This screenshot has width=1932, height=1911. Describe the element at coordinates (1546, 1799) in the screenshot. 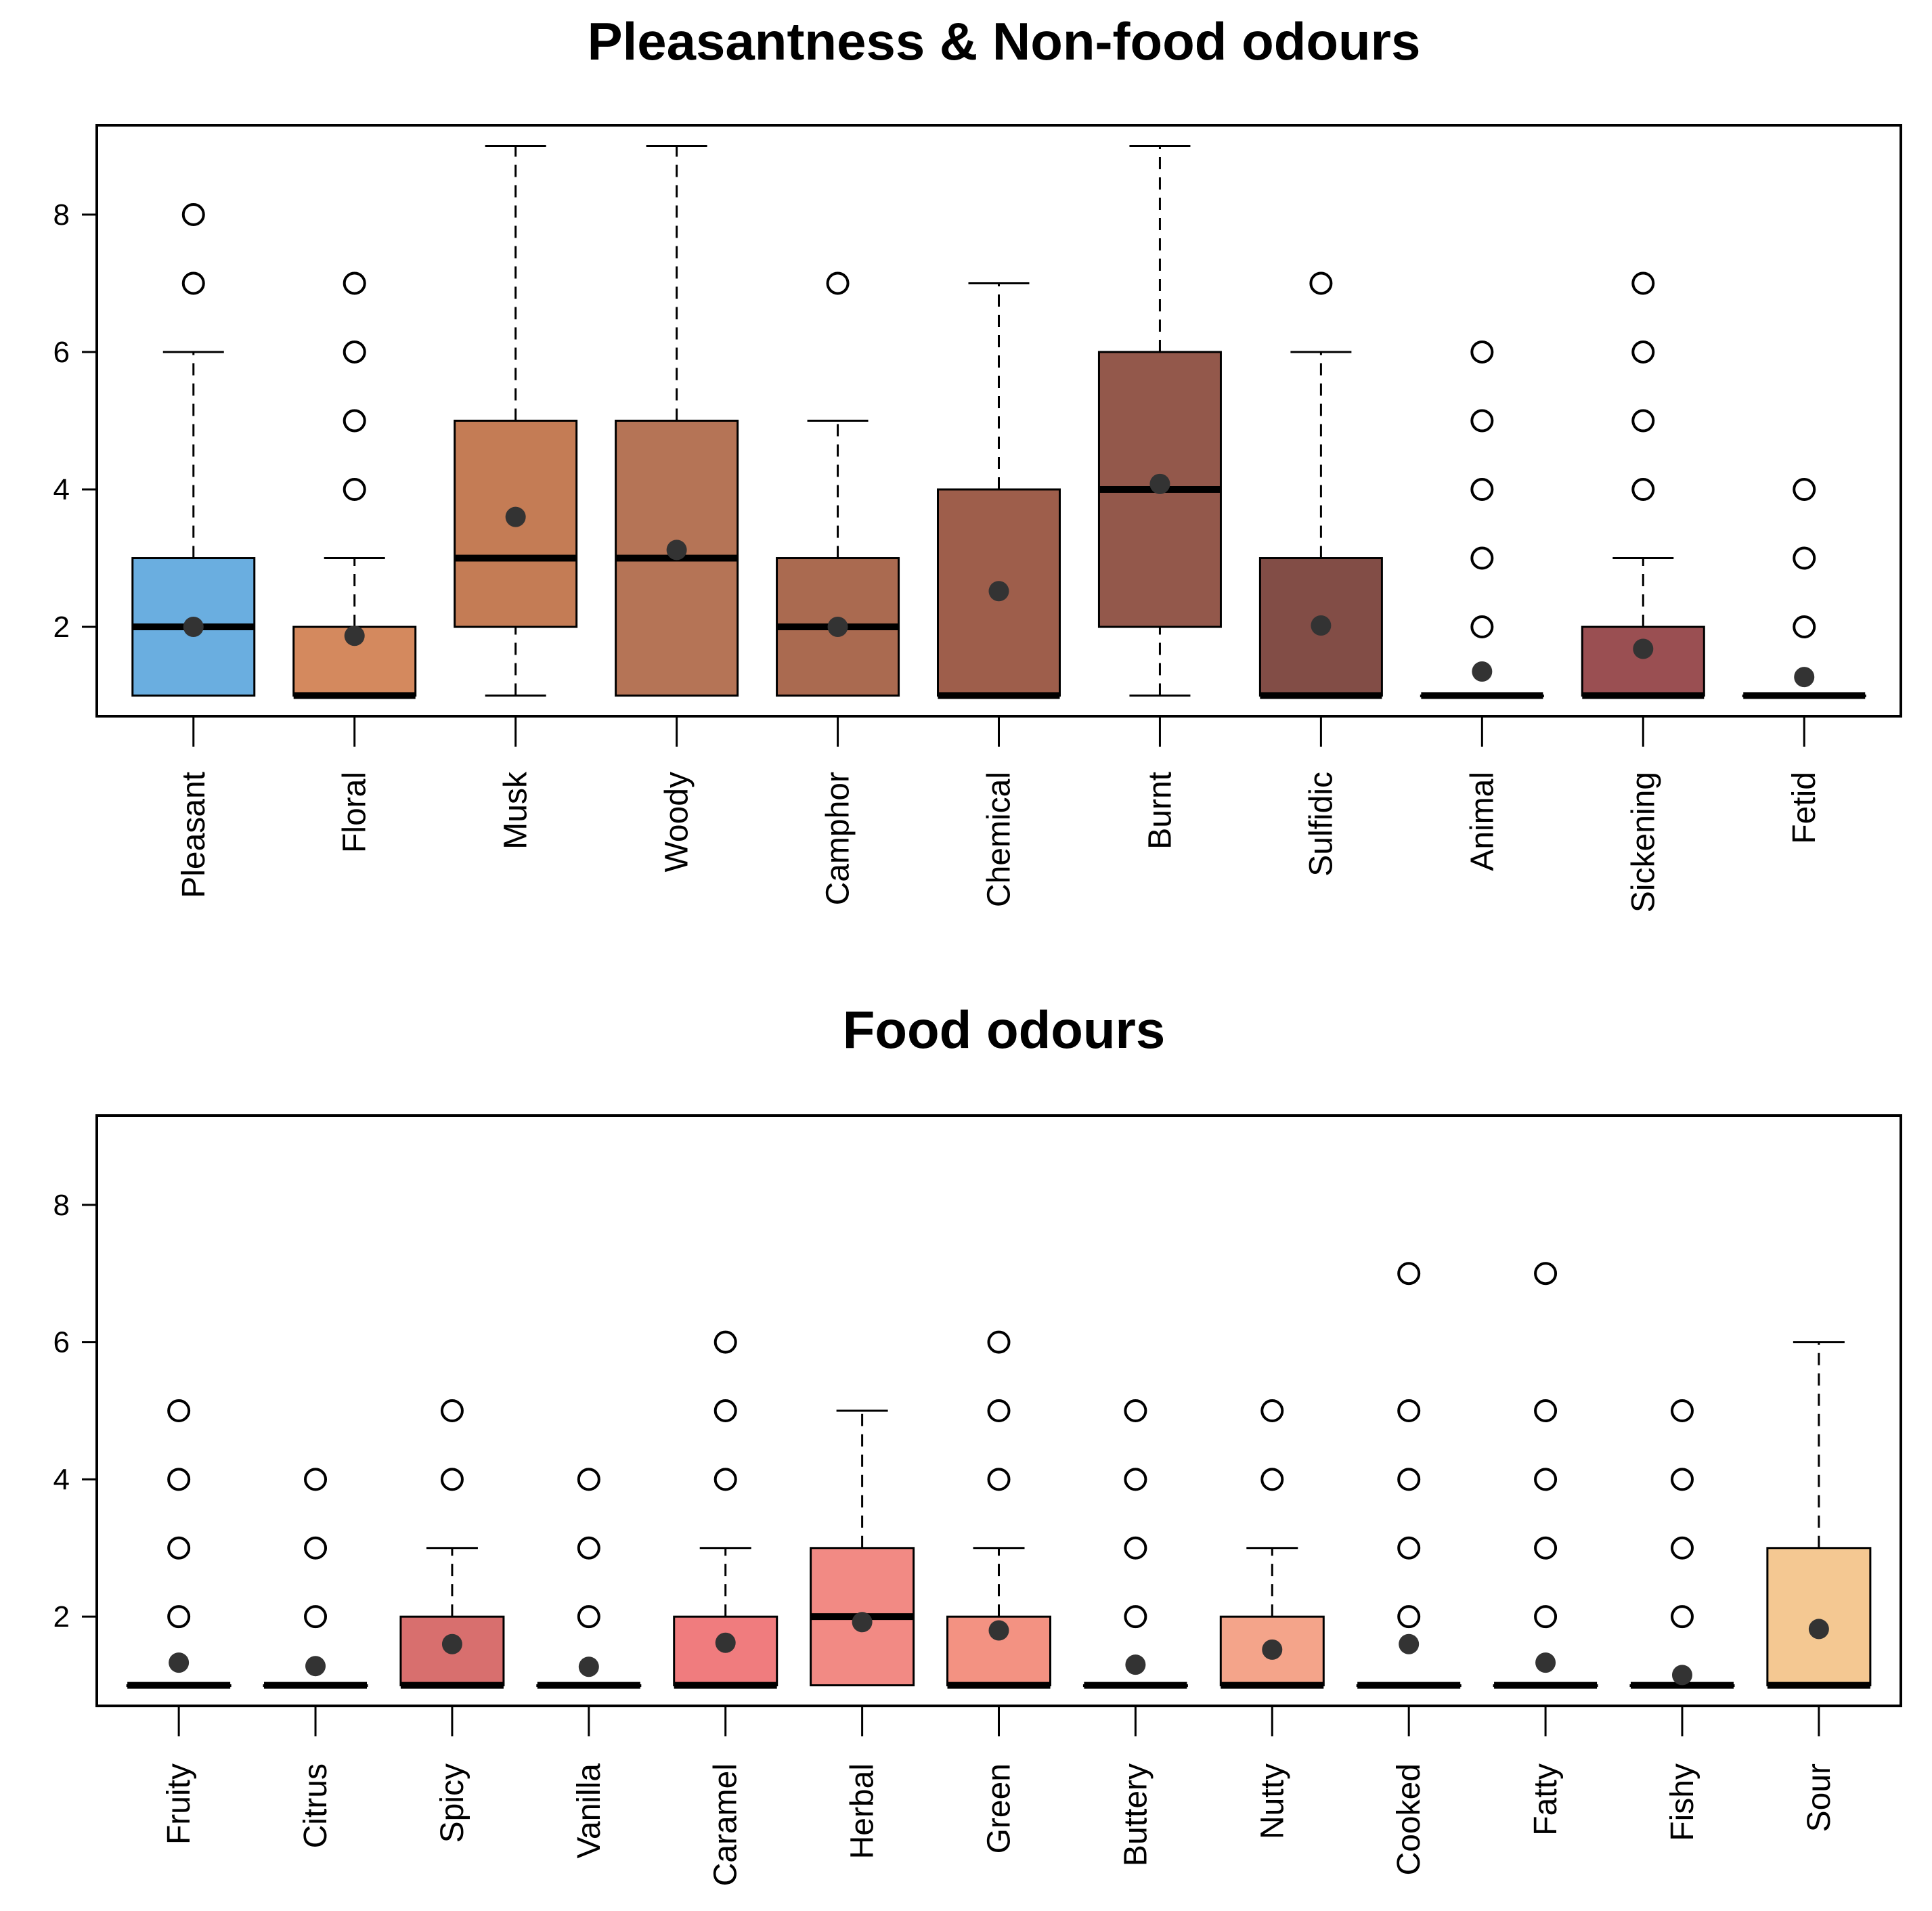

I see `x-tick-label: Fatty` at that location.